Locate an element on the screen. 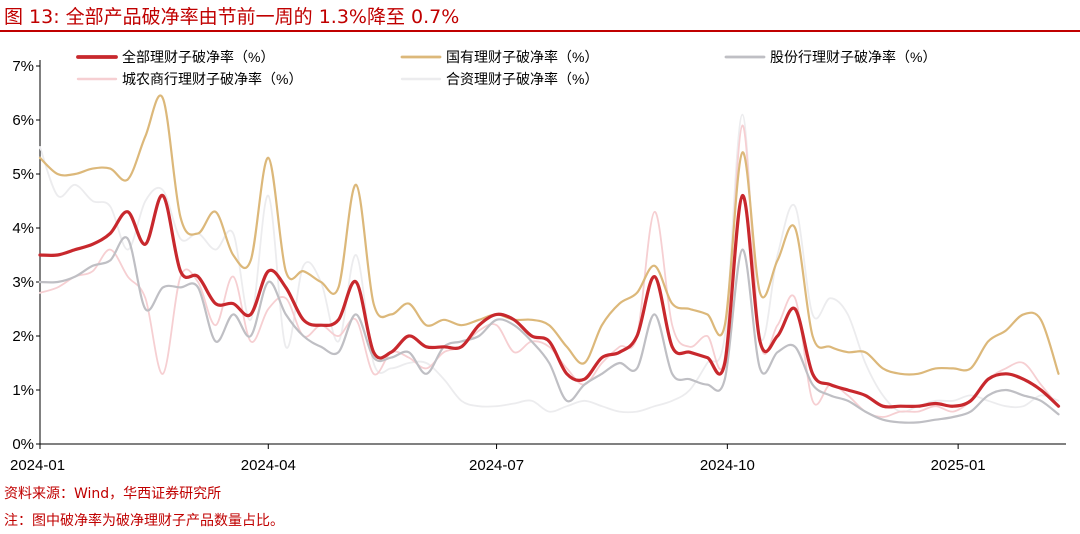 The width and height of the screenshot is (1080, 534). x-tick-label: 2024-04 is located at coordinates (268, 465).